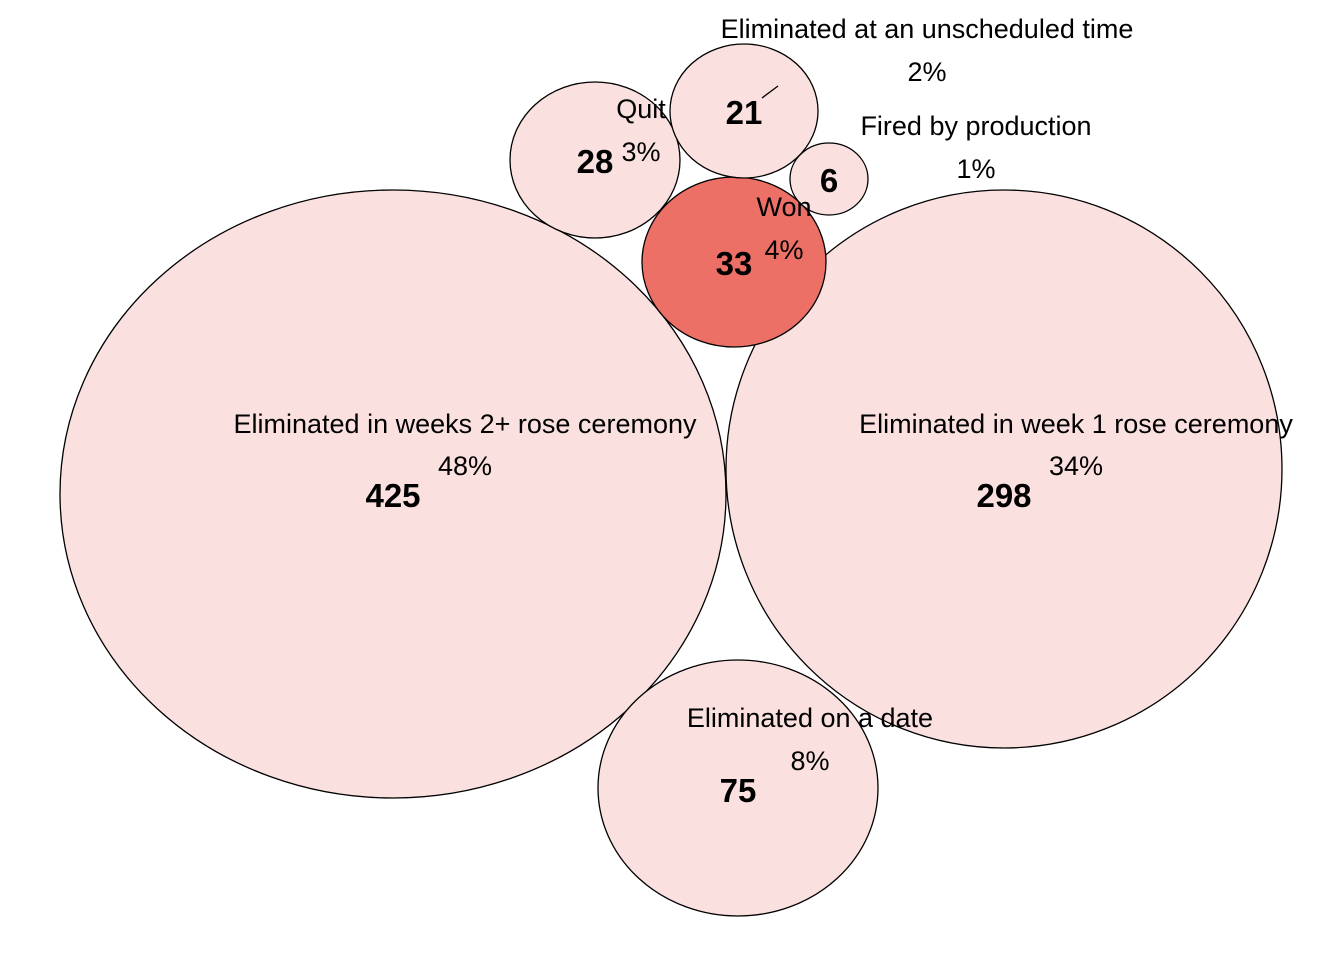  What do you see at coordinates (810, 718) in the screenshot?
I see `category-label-eliminated-on-a-date: Eliminated on a date` at bounding box center [810, 718].